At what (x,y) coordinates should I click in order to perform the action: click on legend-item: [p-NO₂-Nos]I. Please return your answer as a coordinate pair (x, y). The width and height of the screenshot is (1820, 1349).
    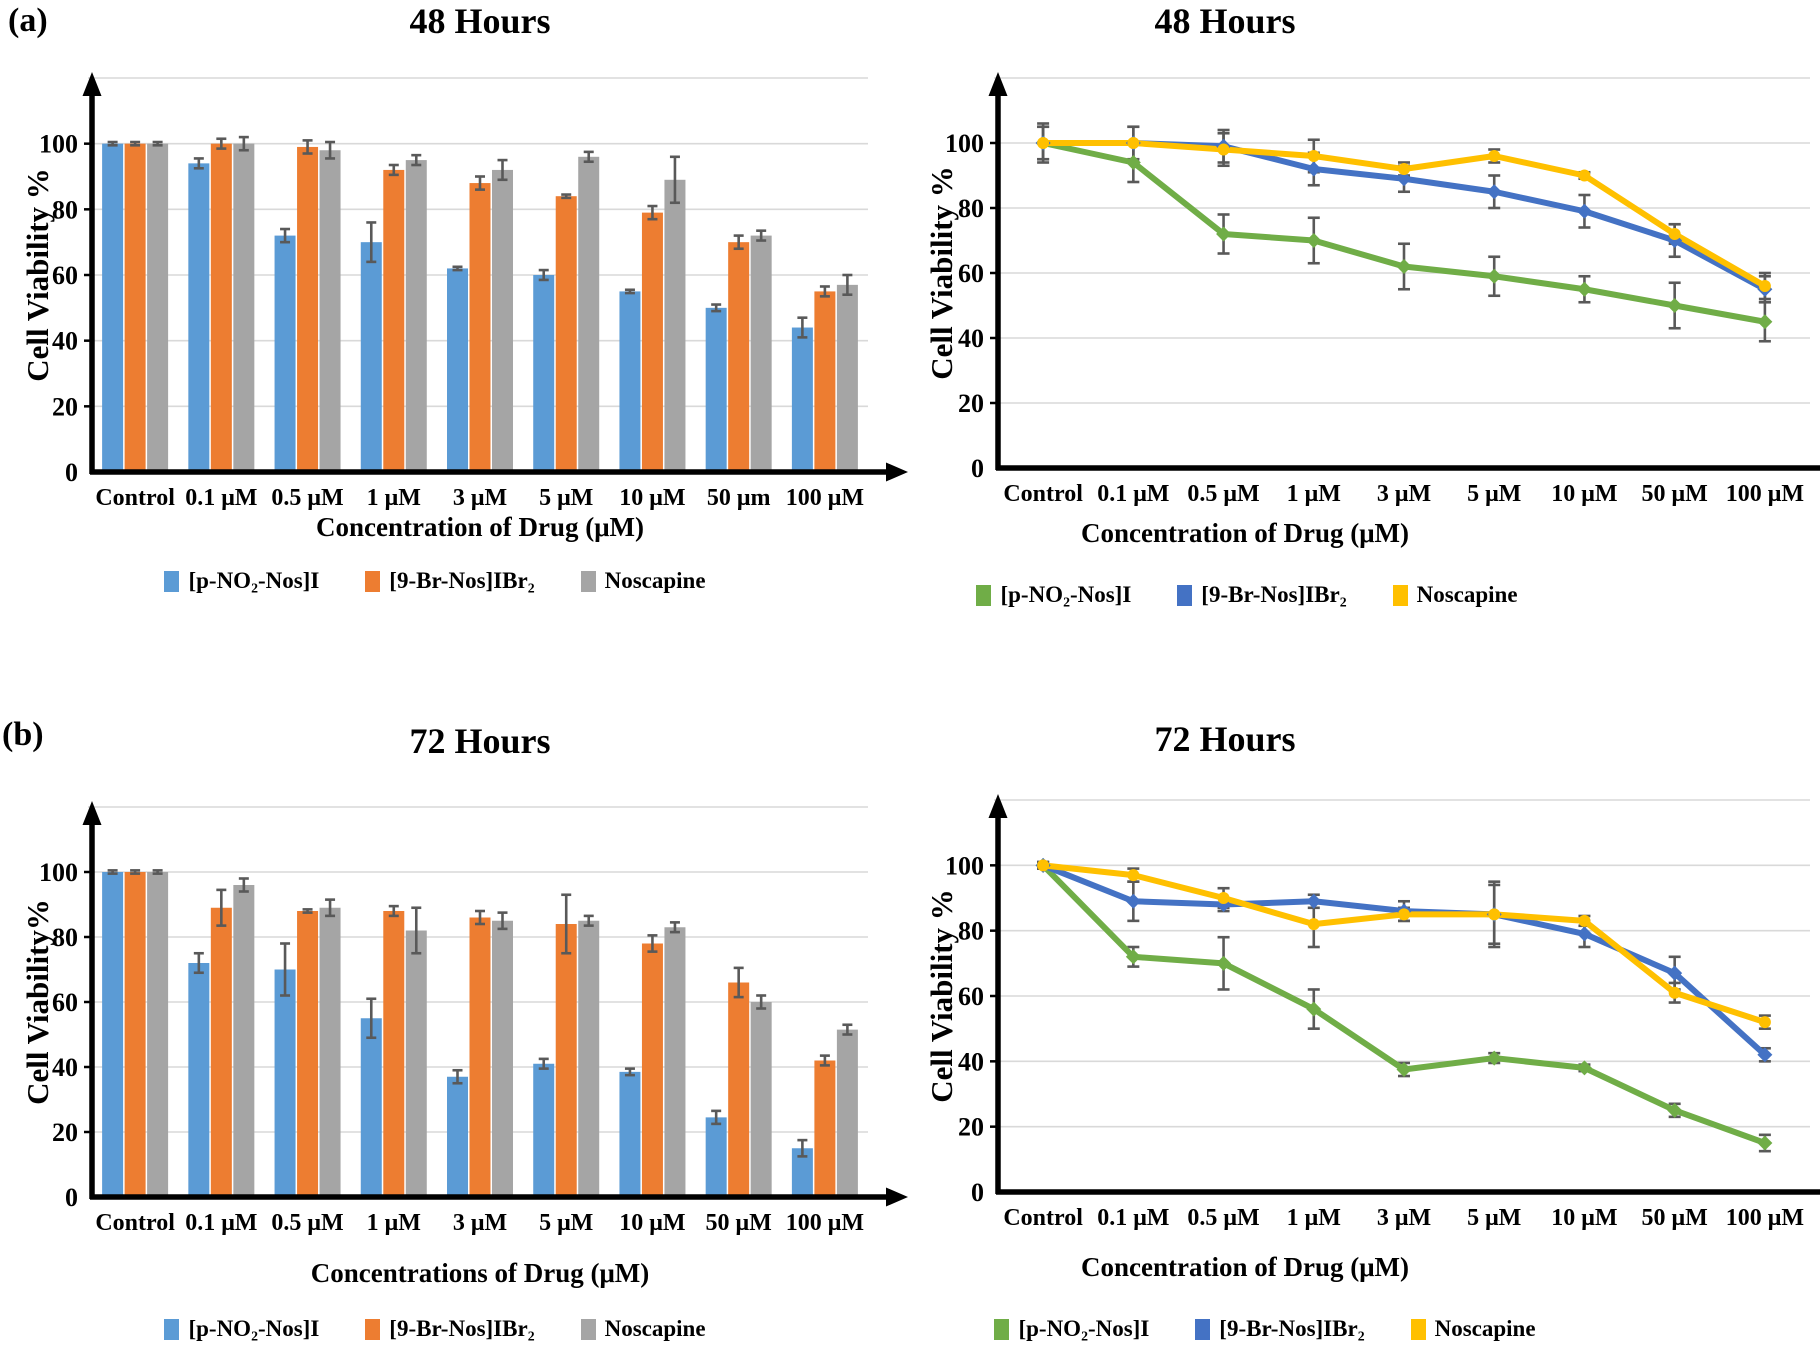
    Looking at the image, I should click on (1071, 1329).